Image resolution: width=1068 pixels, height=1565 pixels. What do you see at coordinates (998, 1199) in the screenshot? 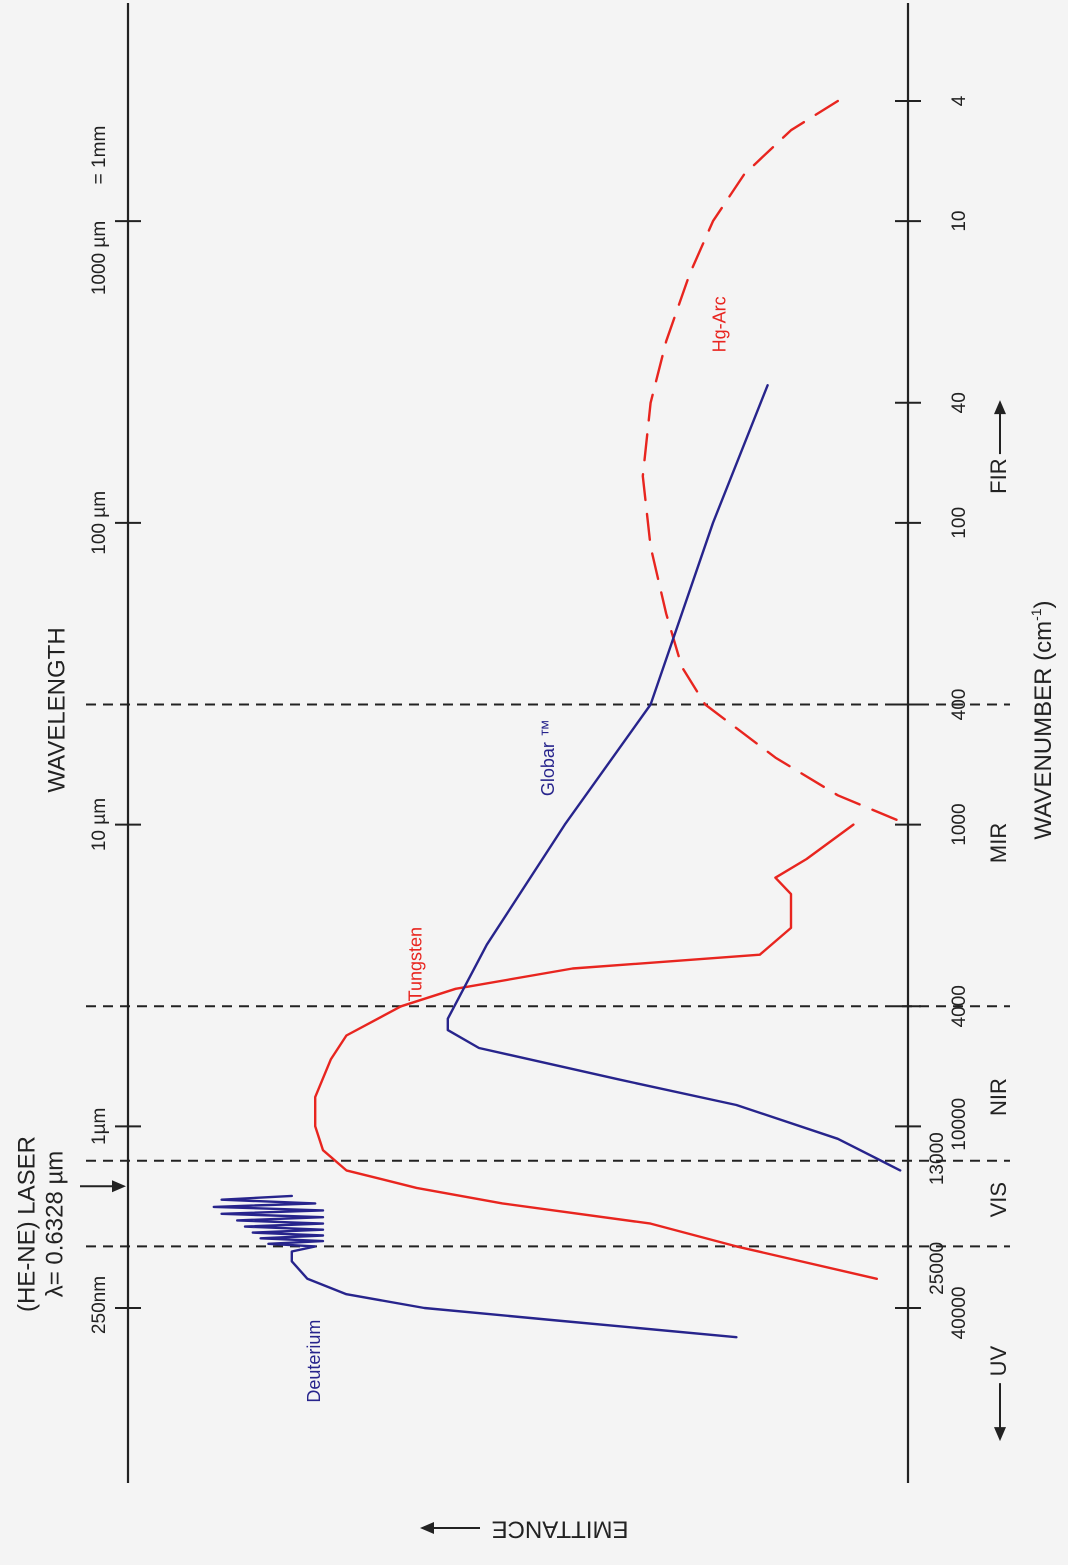
I see `region-label-vis: VIS` at bounding box center [998, 1199].